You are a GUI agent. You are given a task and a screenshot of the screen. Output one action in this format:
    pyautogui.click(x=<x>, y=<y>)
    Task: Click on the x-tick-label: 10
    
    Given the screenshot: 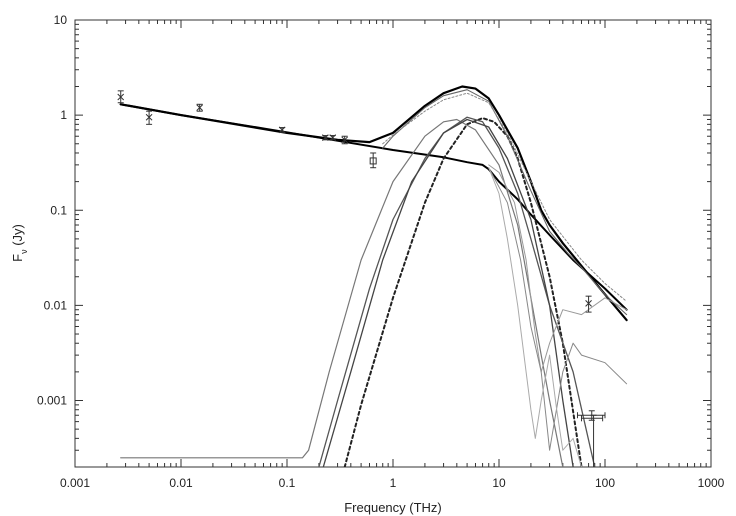 What is the action you would take?
    pyautogui.click(x=499, y=483)
    